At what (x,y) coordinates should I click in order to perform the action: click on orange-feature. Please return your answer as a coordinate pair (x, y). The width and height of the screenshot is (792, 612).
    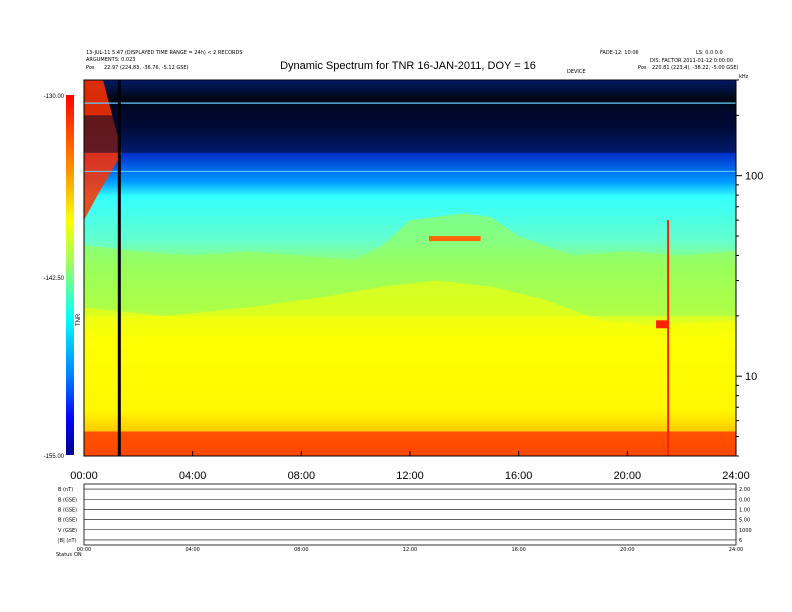
    Looking at the image, I should click on (455, 239).